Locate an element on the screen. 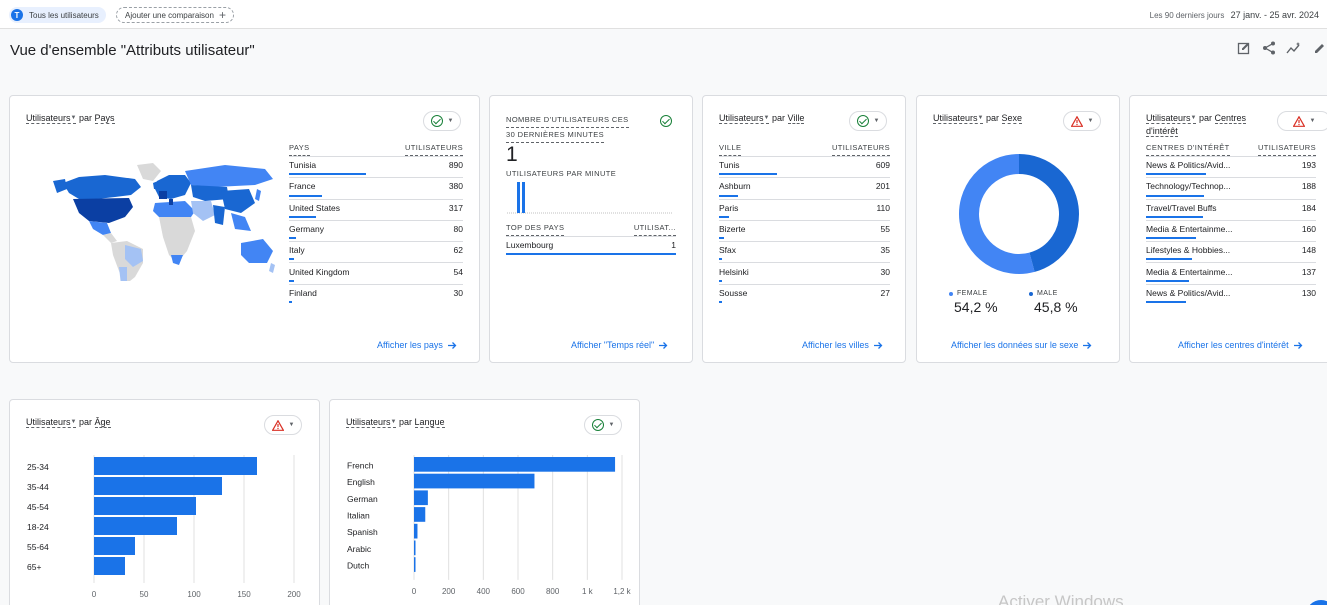 The image size is (1327, 605). row-label: France is located at coordinates (302, 186).